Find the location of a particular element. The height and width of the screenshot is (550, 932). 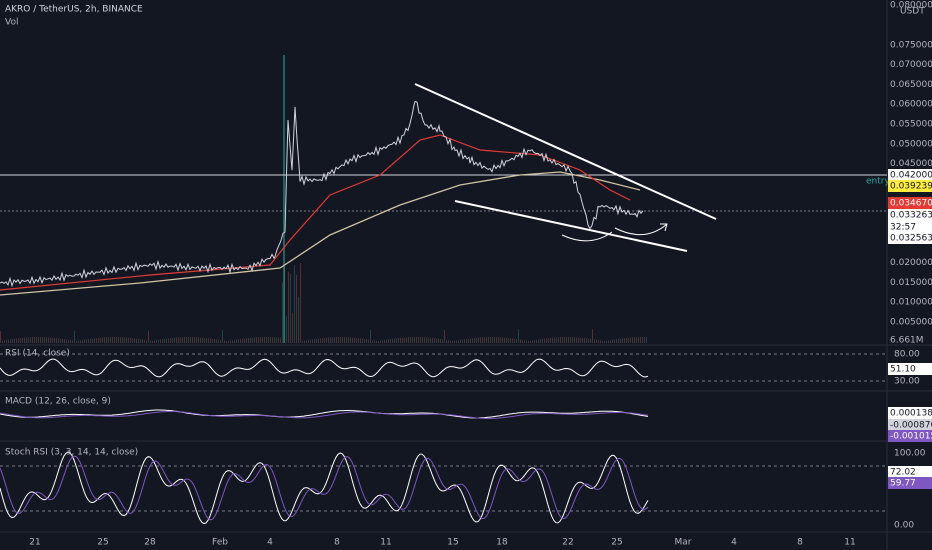

time-label: 28 is located at coordinates (150, 543).